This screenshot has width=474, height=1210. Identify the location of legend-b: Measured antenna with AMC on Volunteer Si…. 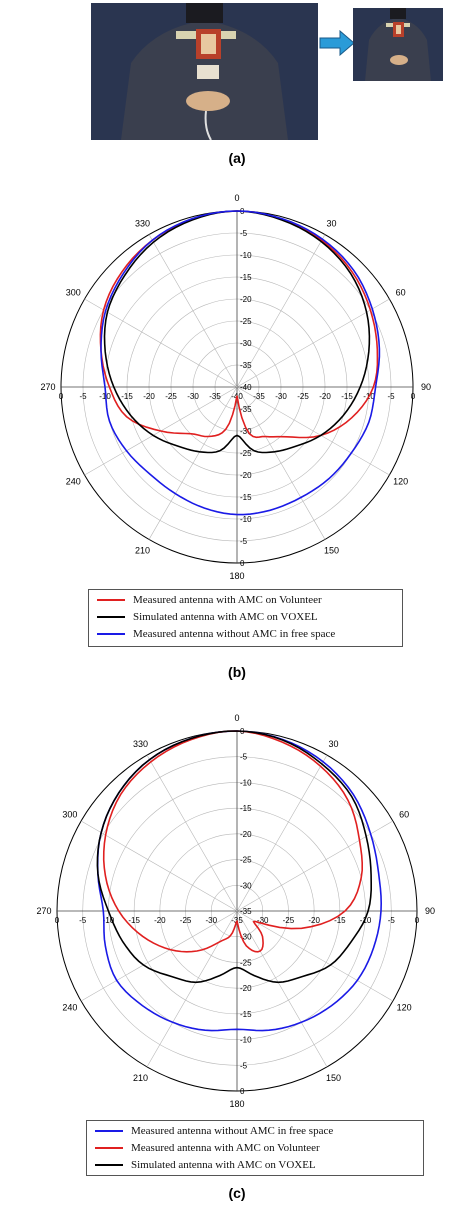
(245, 618).